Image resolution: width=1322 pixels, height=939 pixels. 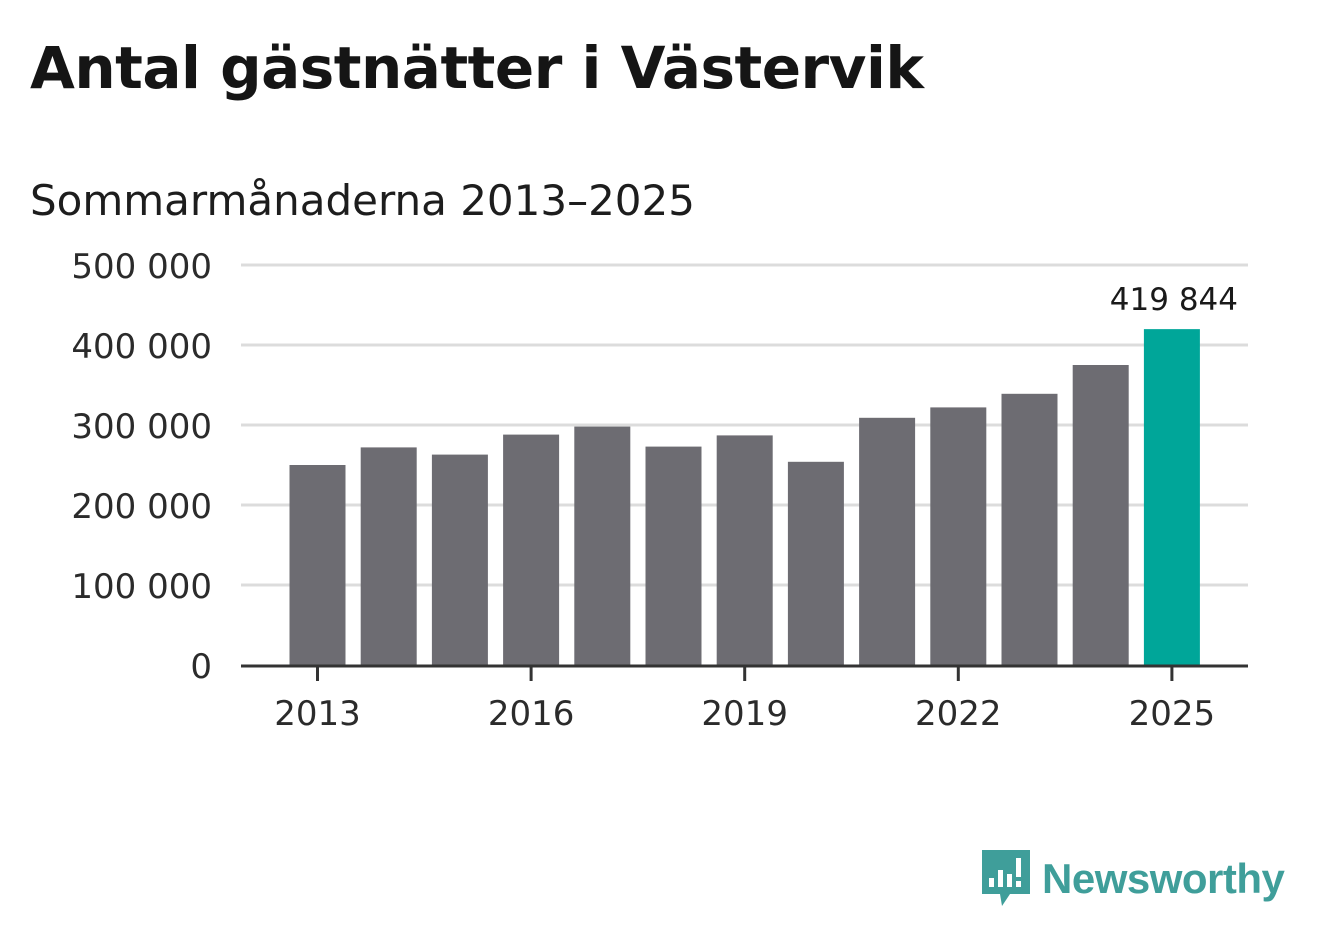 I want to click on y-tick-label: 100 000, so click(x=141, y=587).